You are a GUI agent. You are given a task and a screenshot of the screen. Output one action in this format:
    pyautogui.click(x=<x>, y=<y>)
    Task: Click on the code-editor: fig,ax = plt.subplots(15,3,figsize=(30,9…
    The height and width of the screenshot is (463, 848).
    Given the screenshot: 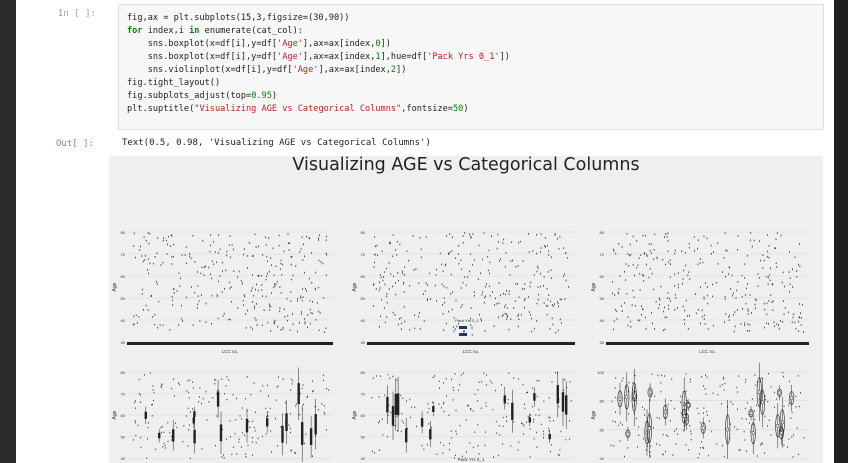 What is the action you would take?
    pyautogui.click(x=318, y=63)
    